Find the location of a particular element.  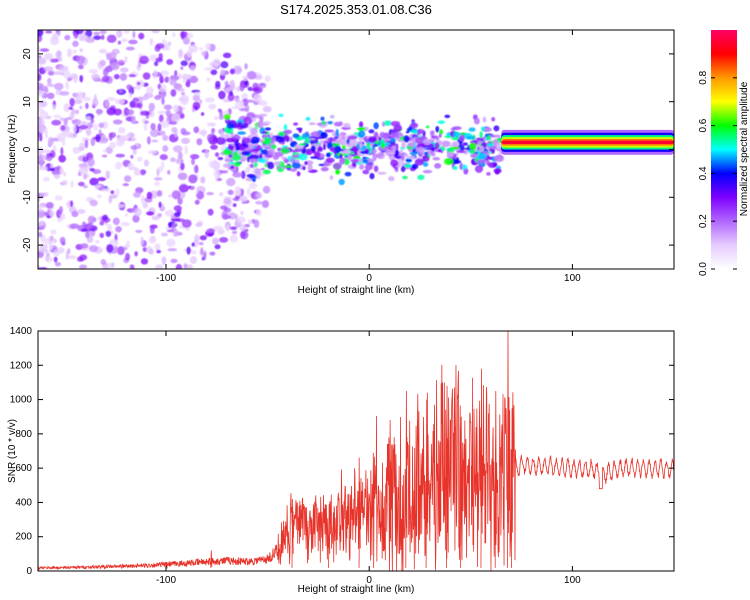

colorbar-label: Normalized spectral amplitude is located at coordinates (744, 148).